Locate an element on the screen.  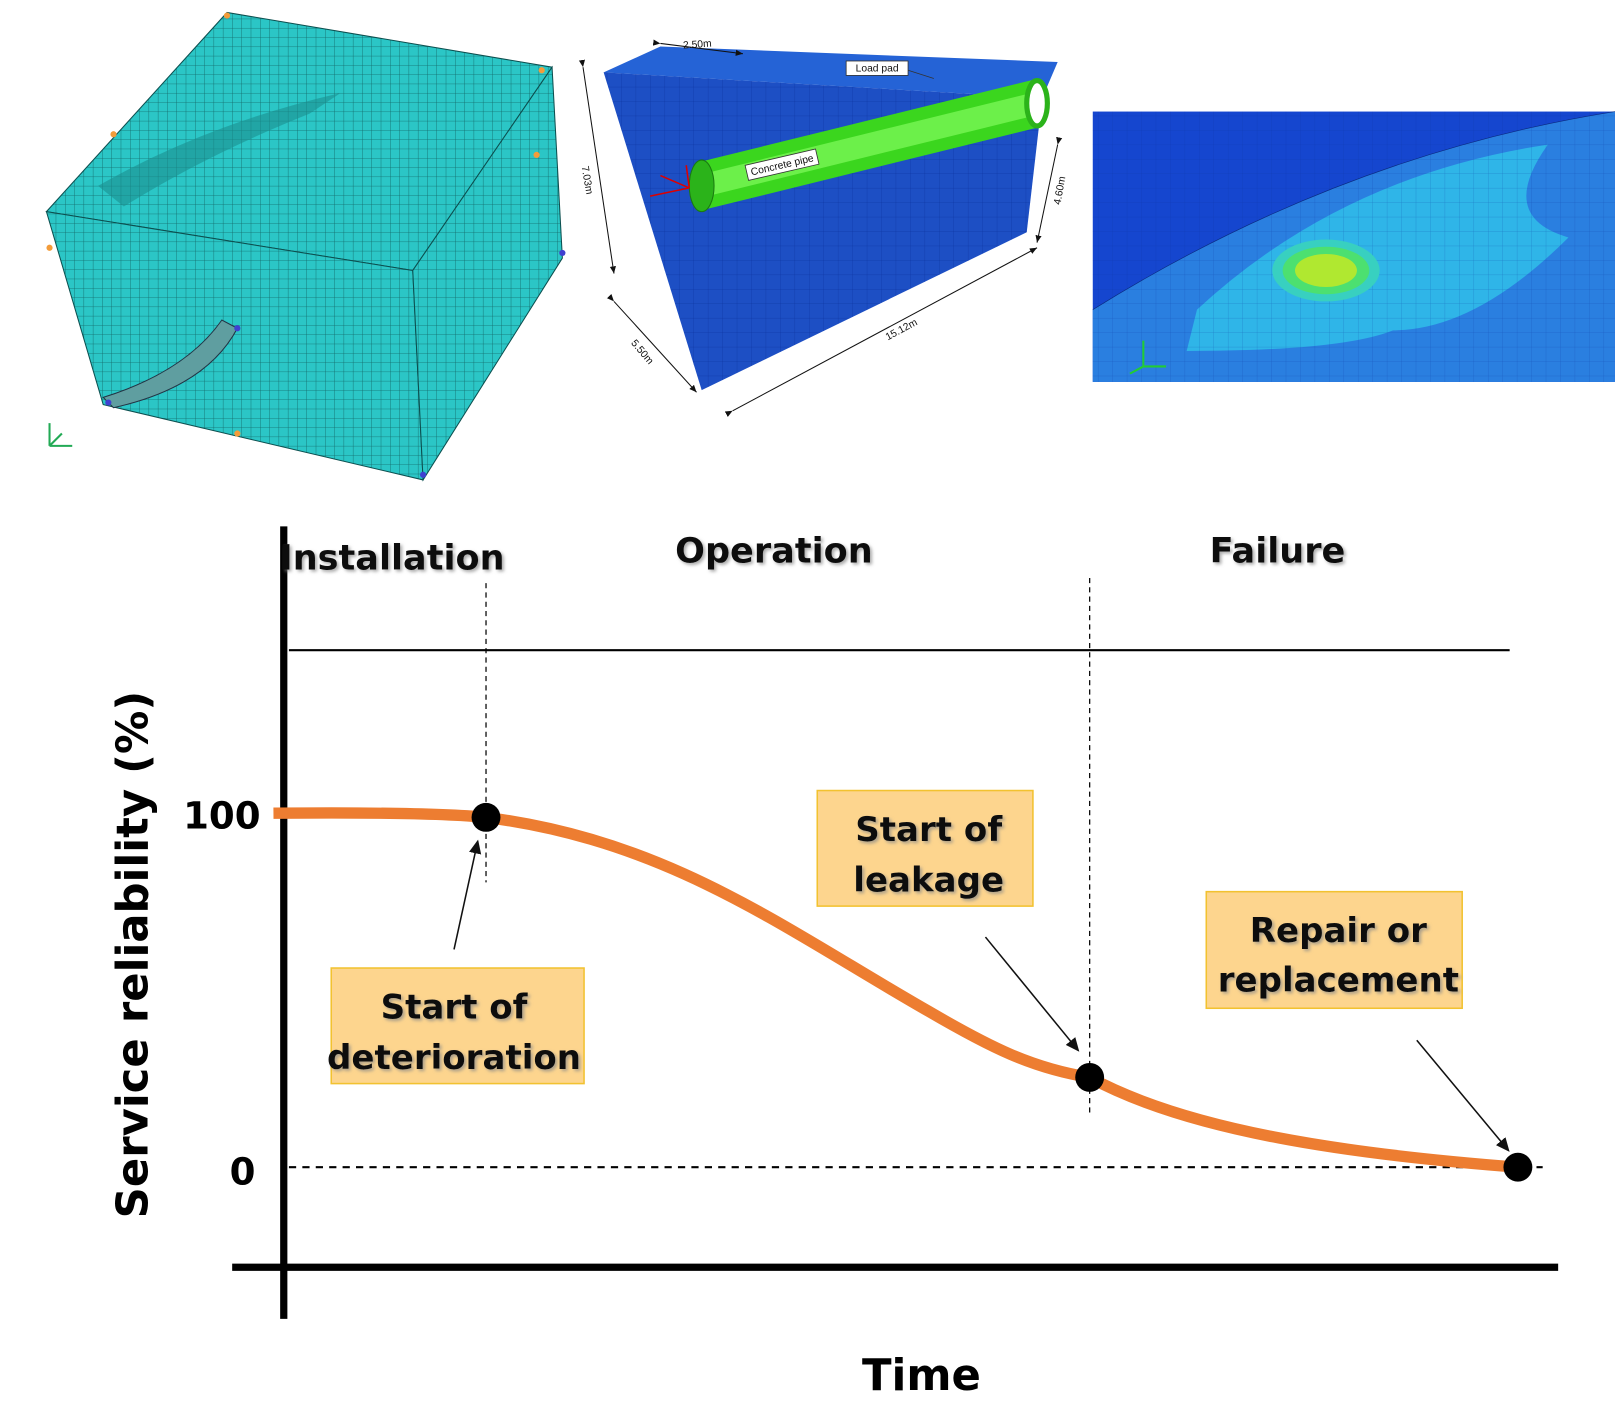
y-tick-label: 0 is located at coordinates (243, 1172).